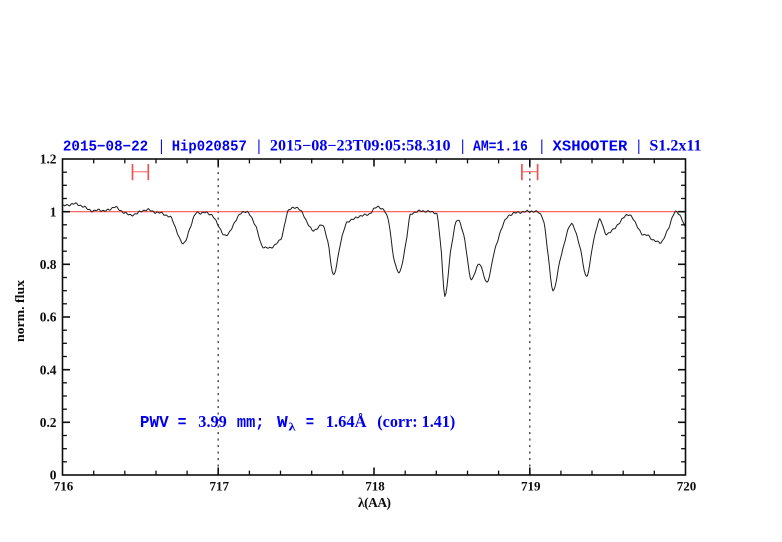  I want to click on svg-text: 0.8, so click(48, 264).